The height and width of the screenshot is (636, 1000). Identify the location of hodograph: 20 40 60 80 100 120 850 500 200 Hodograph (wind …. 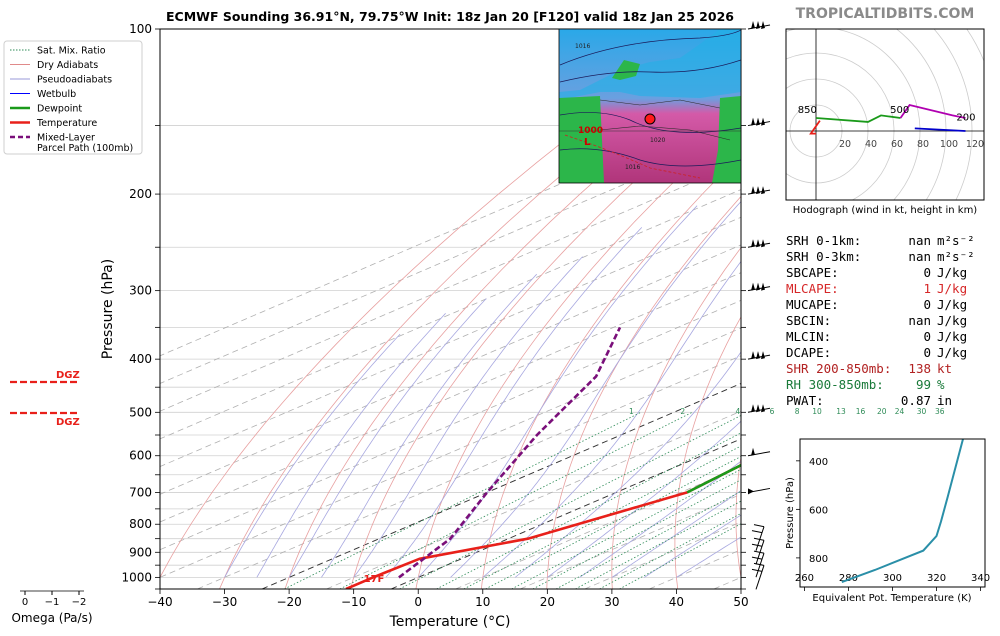
(885, 122).